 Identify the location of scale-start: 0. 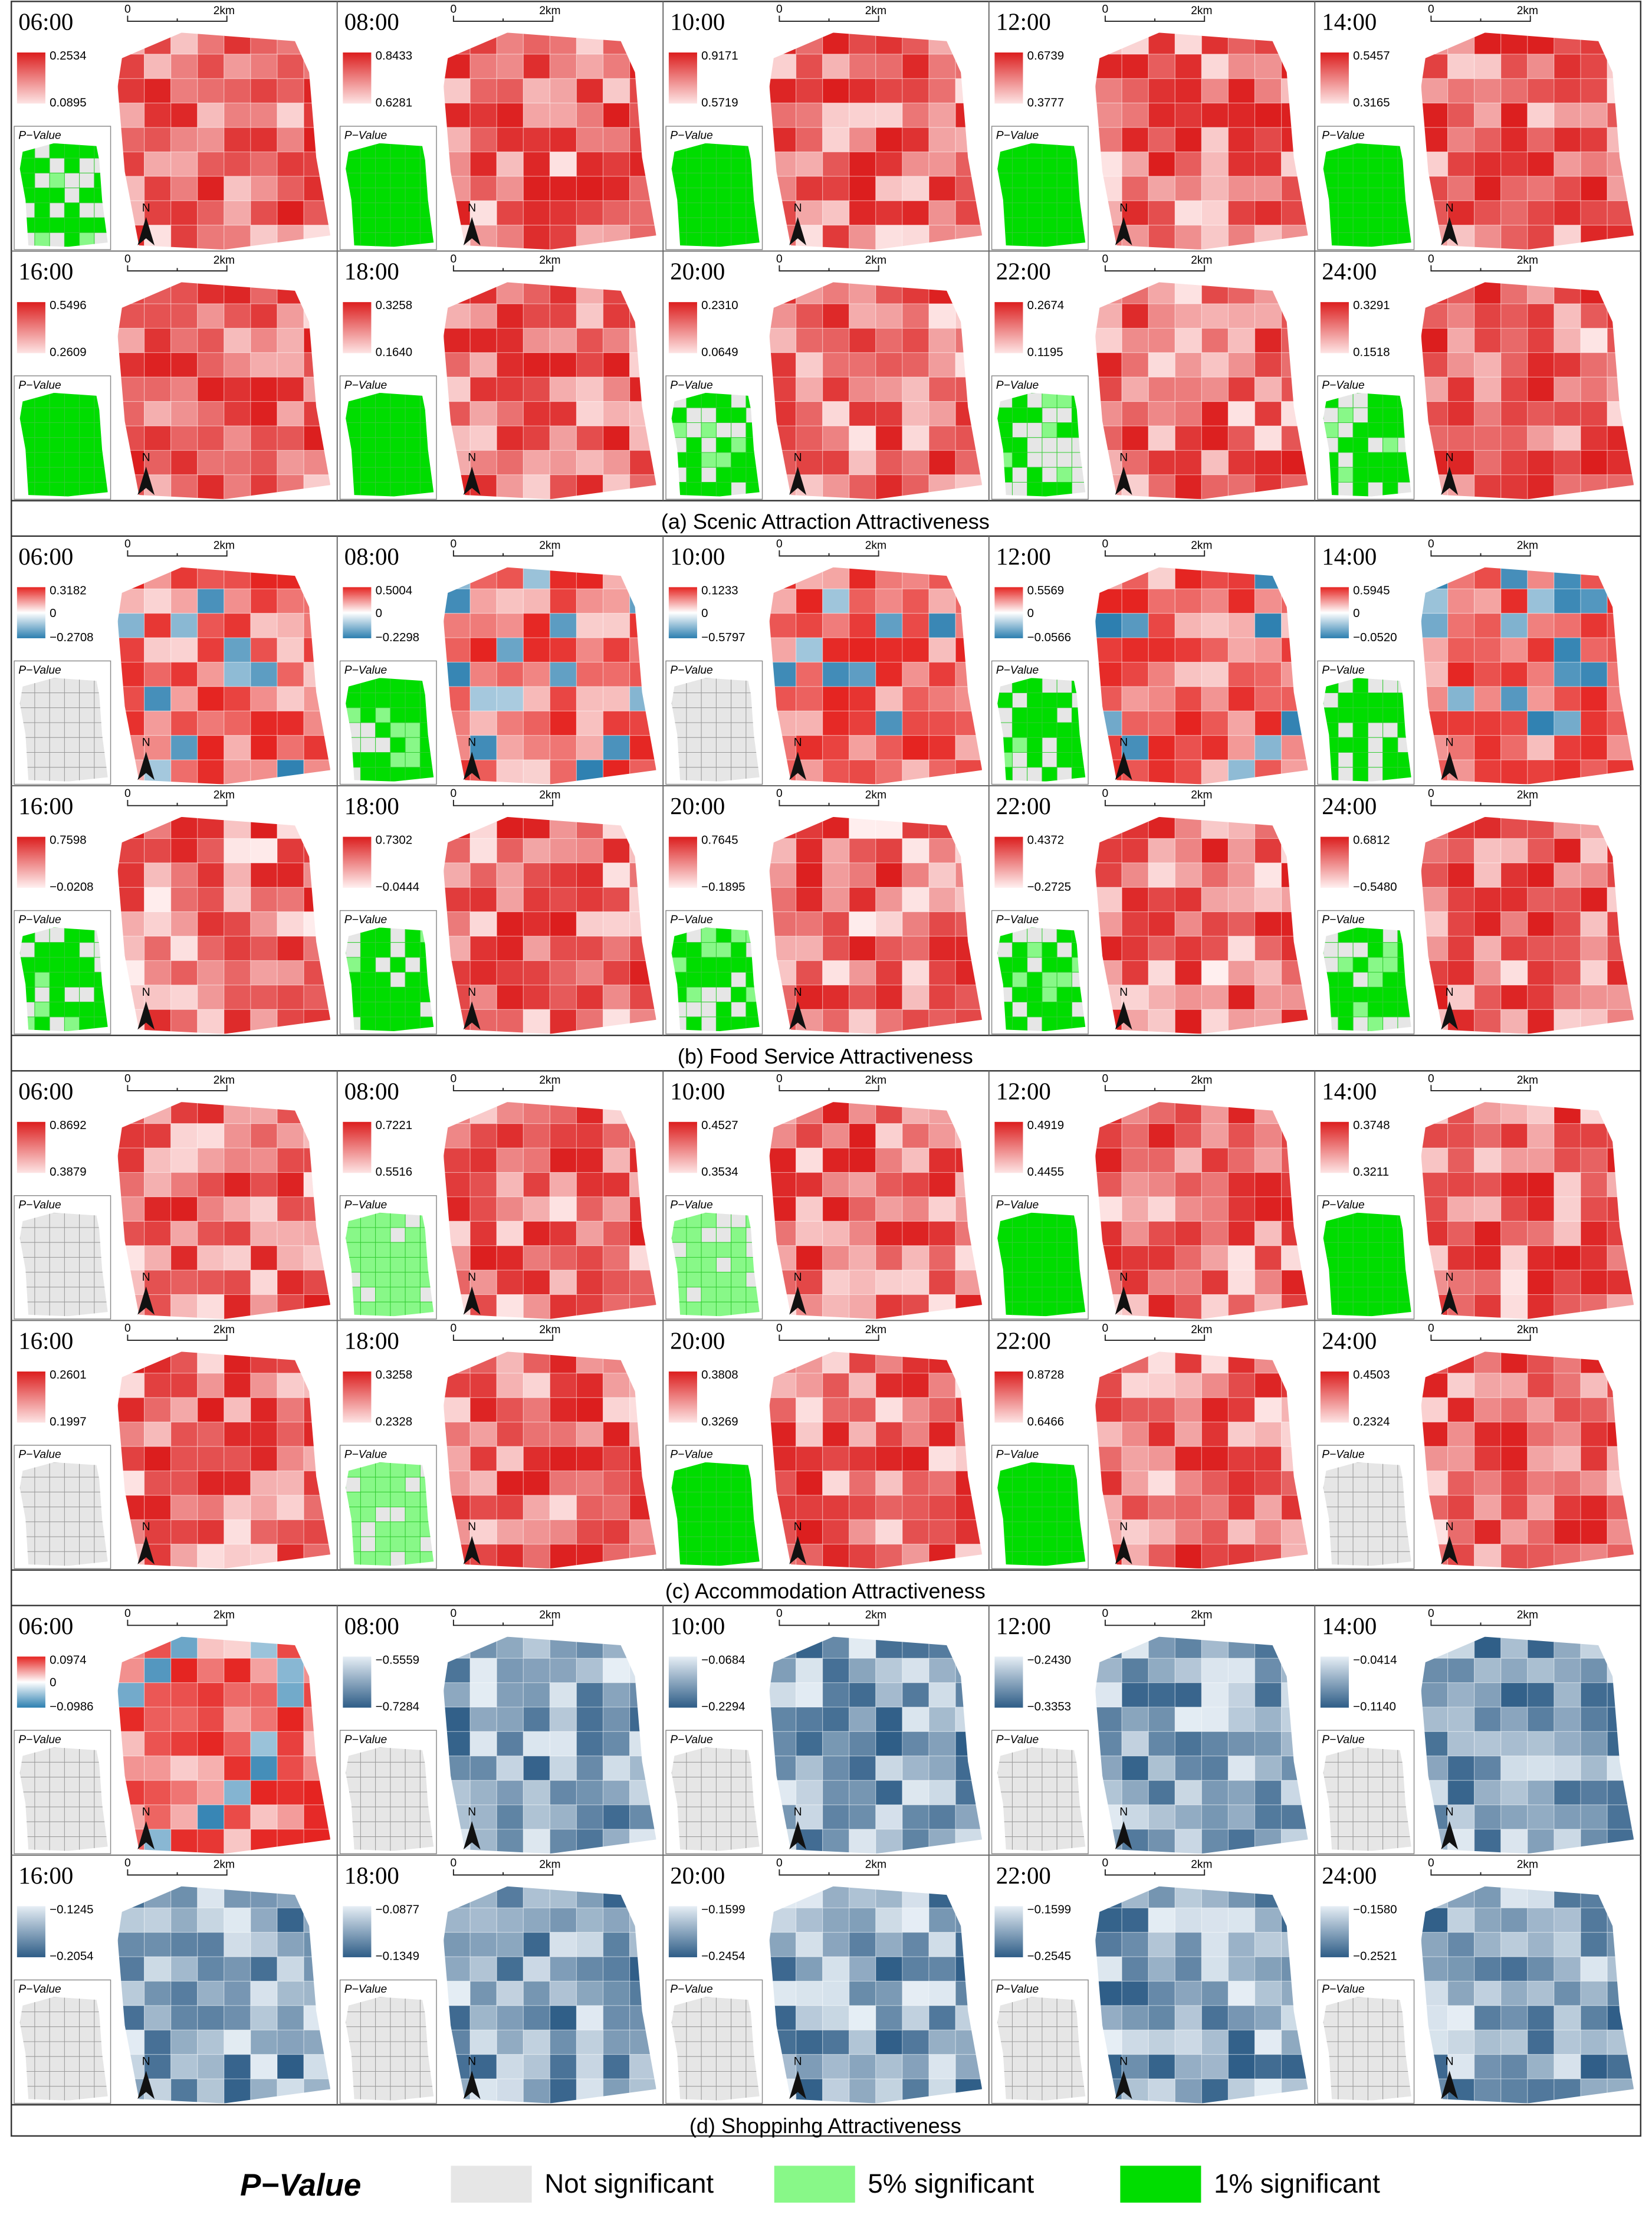
(128, 1863).